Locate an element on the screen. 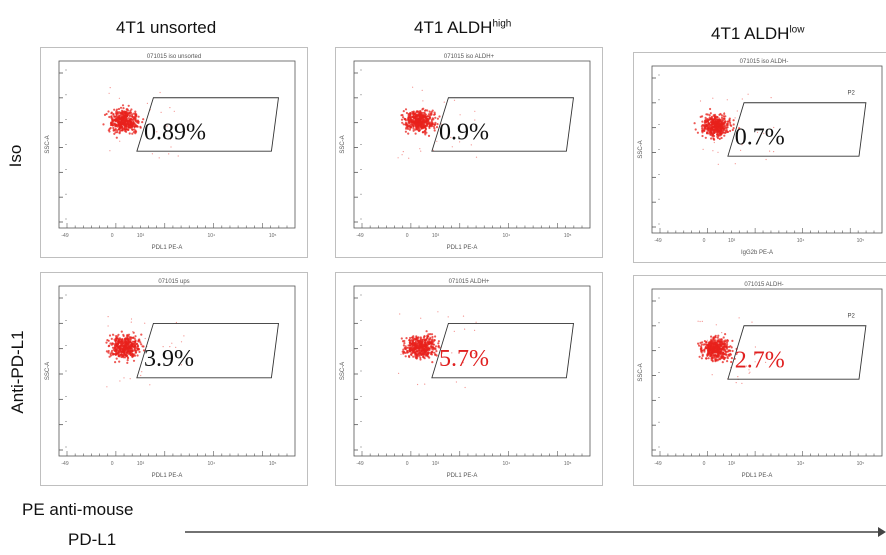 This screenshot has height=555, width=886. column-title-aldh-low: 4T1 ALDHlow is located at coordinates (758, 33).